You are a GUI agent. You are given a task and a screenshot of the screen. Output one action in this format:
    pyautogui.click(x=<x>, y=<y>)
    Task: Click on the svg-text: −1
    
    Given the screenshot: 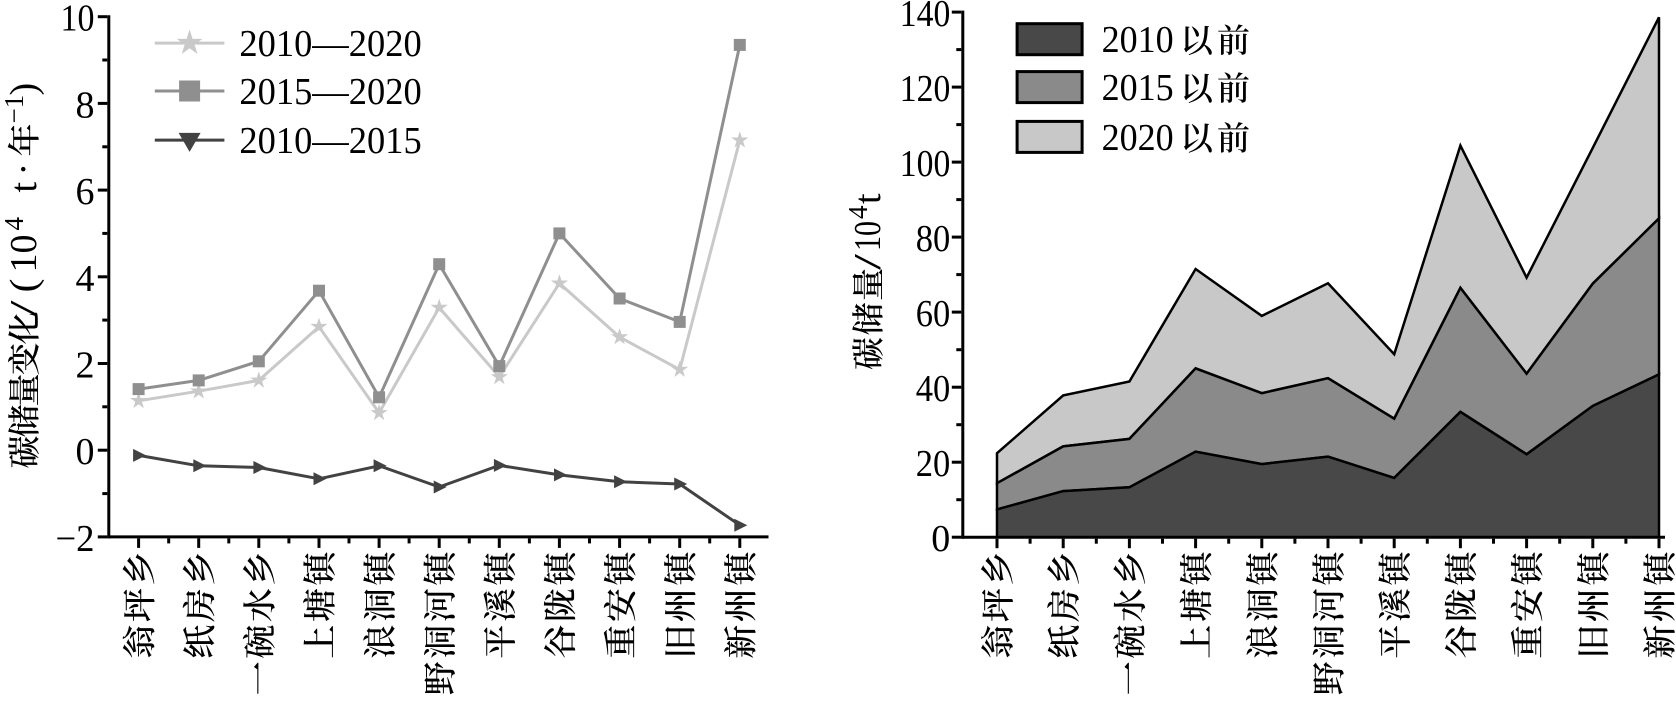 What is the action you would take?
    pyautogui.click(x=14, y=109)
    